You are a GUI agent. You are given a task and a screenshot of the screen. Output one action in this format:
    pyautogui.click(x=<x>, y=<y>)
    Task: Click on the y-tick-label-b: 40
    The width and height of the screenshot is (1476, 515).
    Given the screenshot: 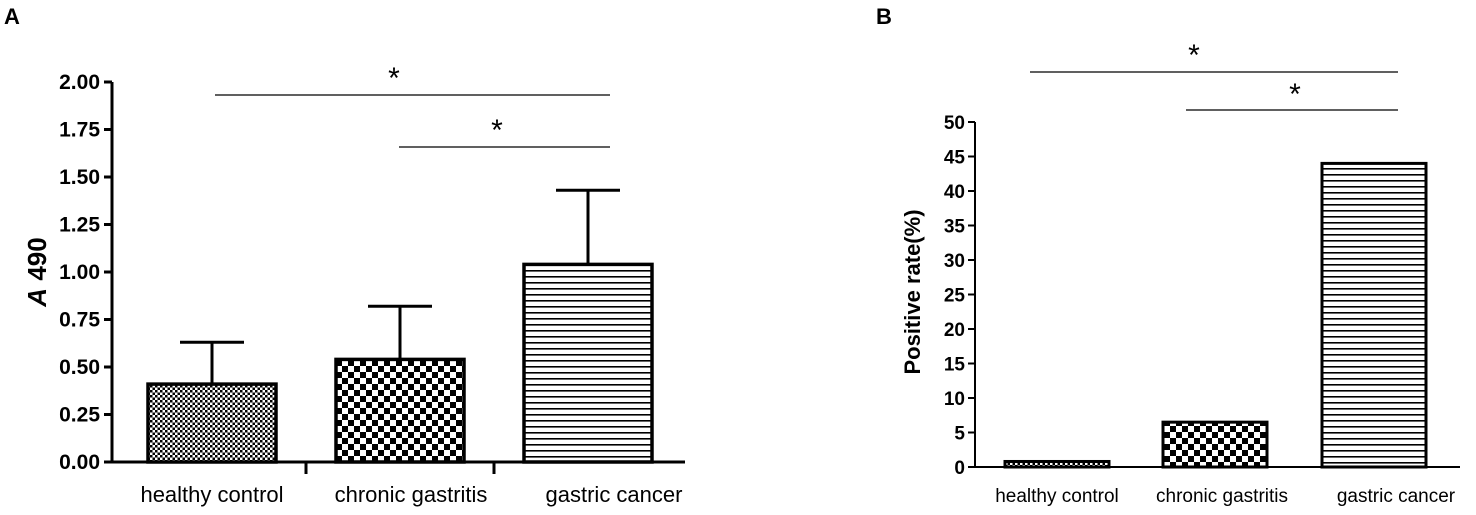 What is the action you would take?
    pyautogui.click(x=954, y=192)
    